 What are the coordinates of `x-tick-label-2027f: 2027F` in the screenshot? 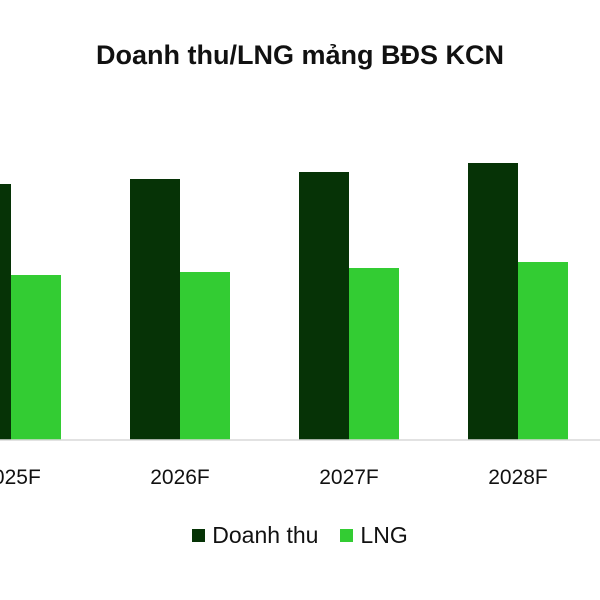 It's located at (349, 477).